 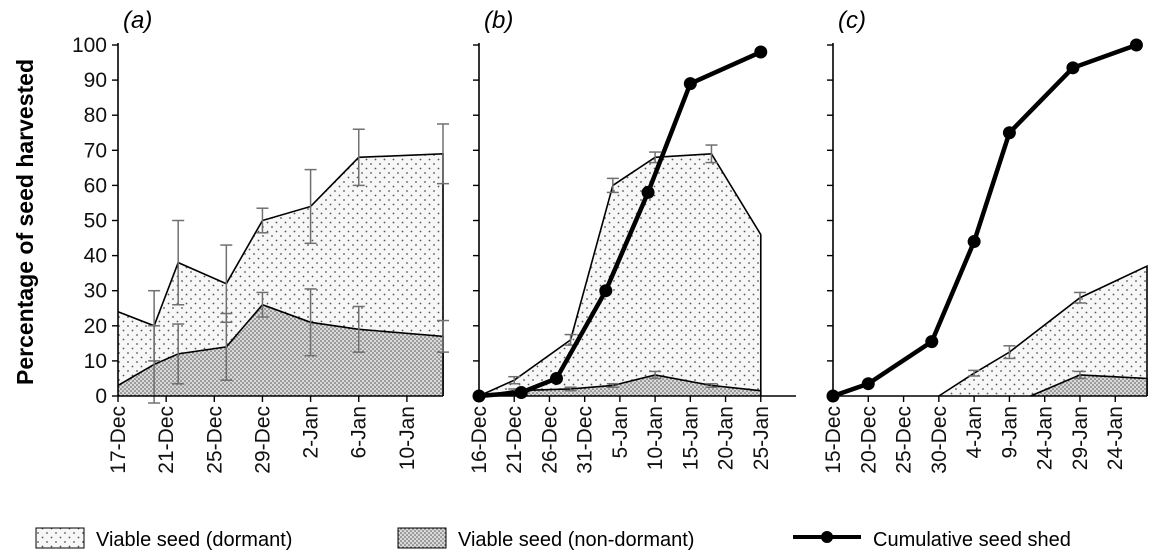 What do you see at coordinates (95, 326) in the screenshot?
I see `y-tick-label: 20` at bounding box center [95, 326].